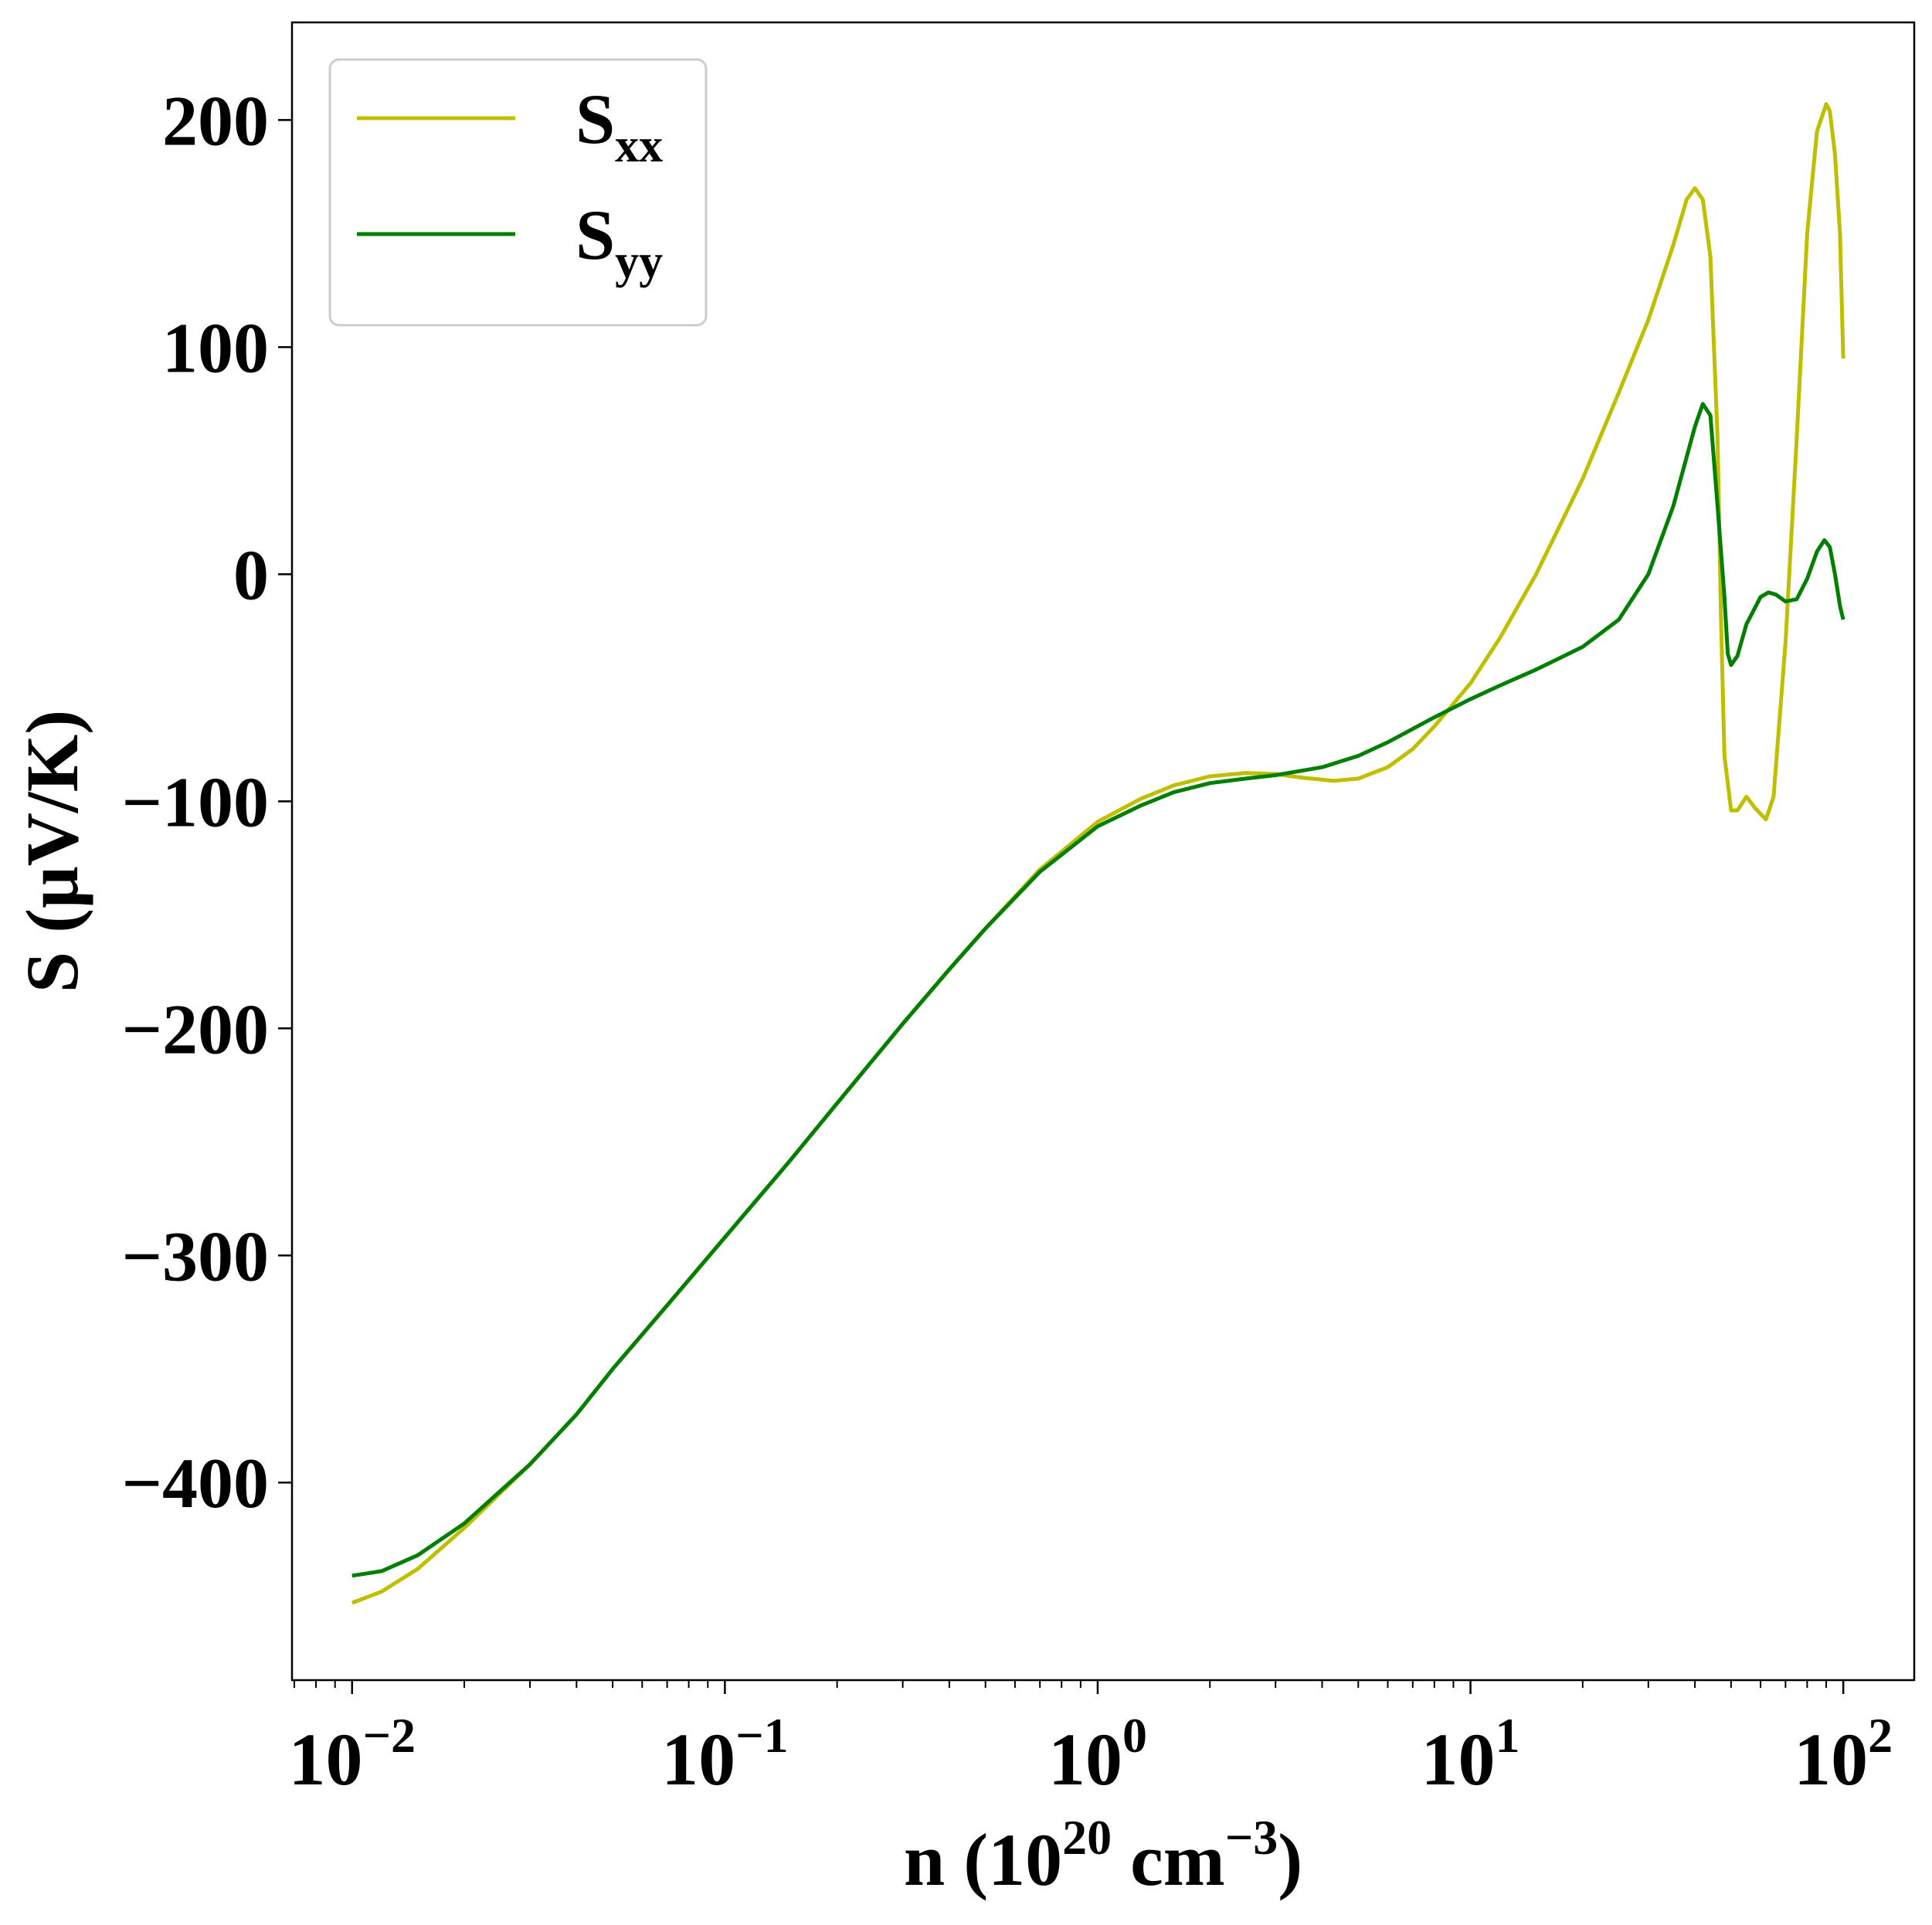 The width and height of the screenshot is (1932, 1925). Describe the element at coordinates (1097, 1754) in the screenshot. I see `x-tick-label: 10⁰` at that location.